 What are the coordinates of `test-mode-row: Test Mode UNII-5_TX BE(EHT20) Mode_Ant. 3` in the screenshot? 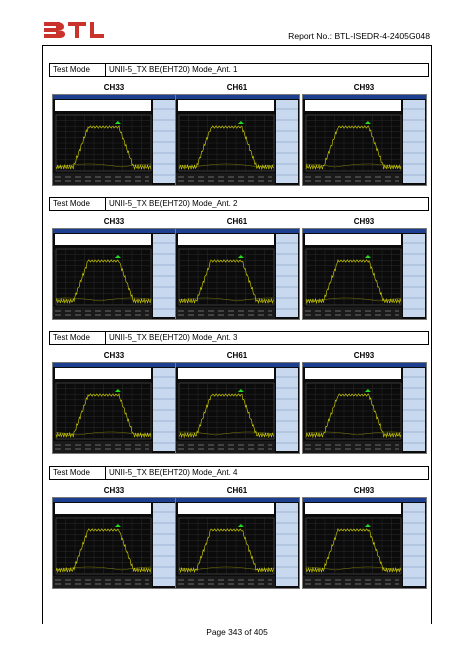 It's located at (239, 338).